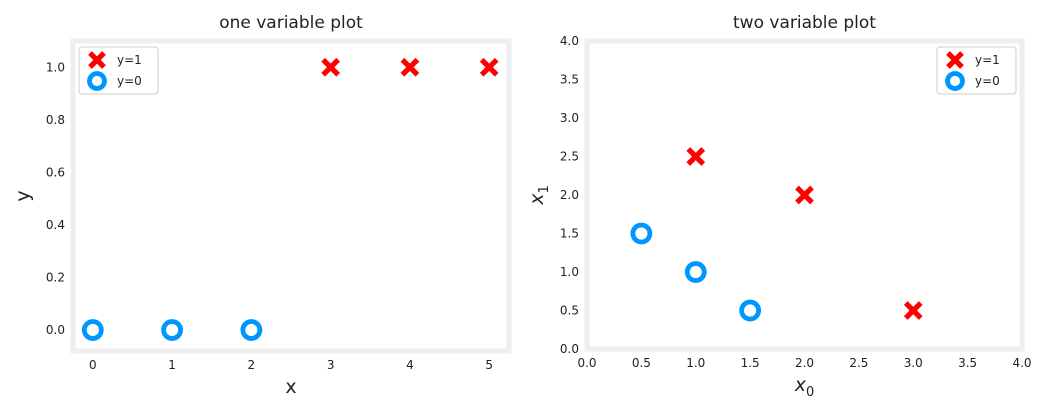 The image size is (1039, 404). Describe the element at coordinates (569, 118) in the screenshot. I see `y-tick-label: 3.0` at that location.